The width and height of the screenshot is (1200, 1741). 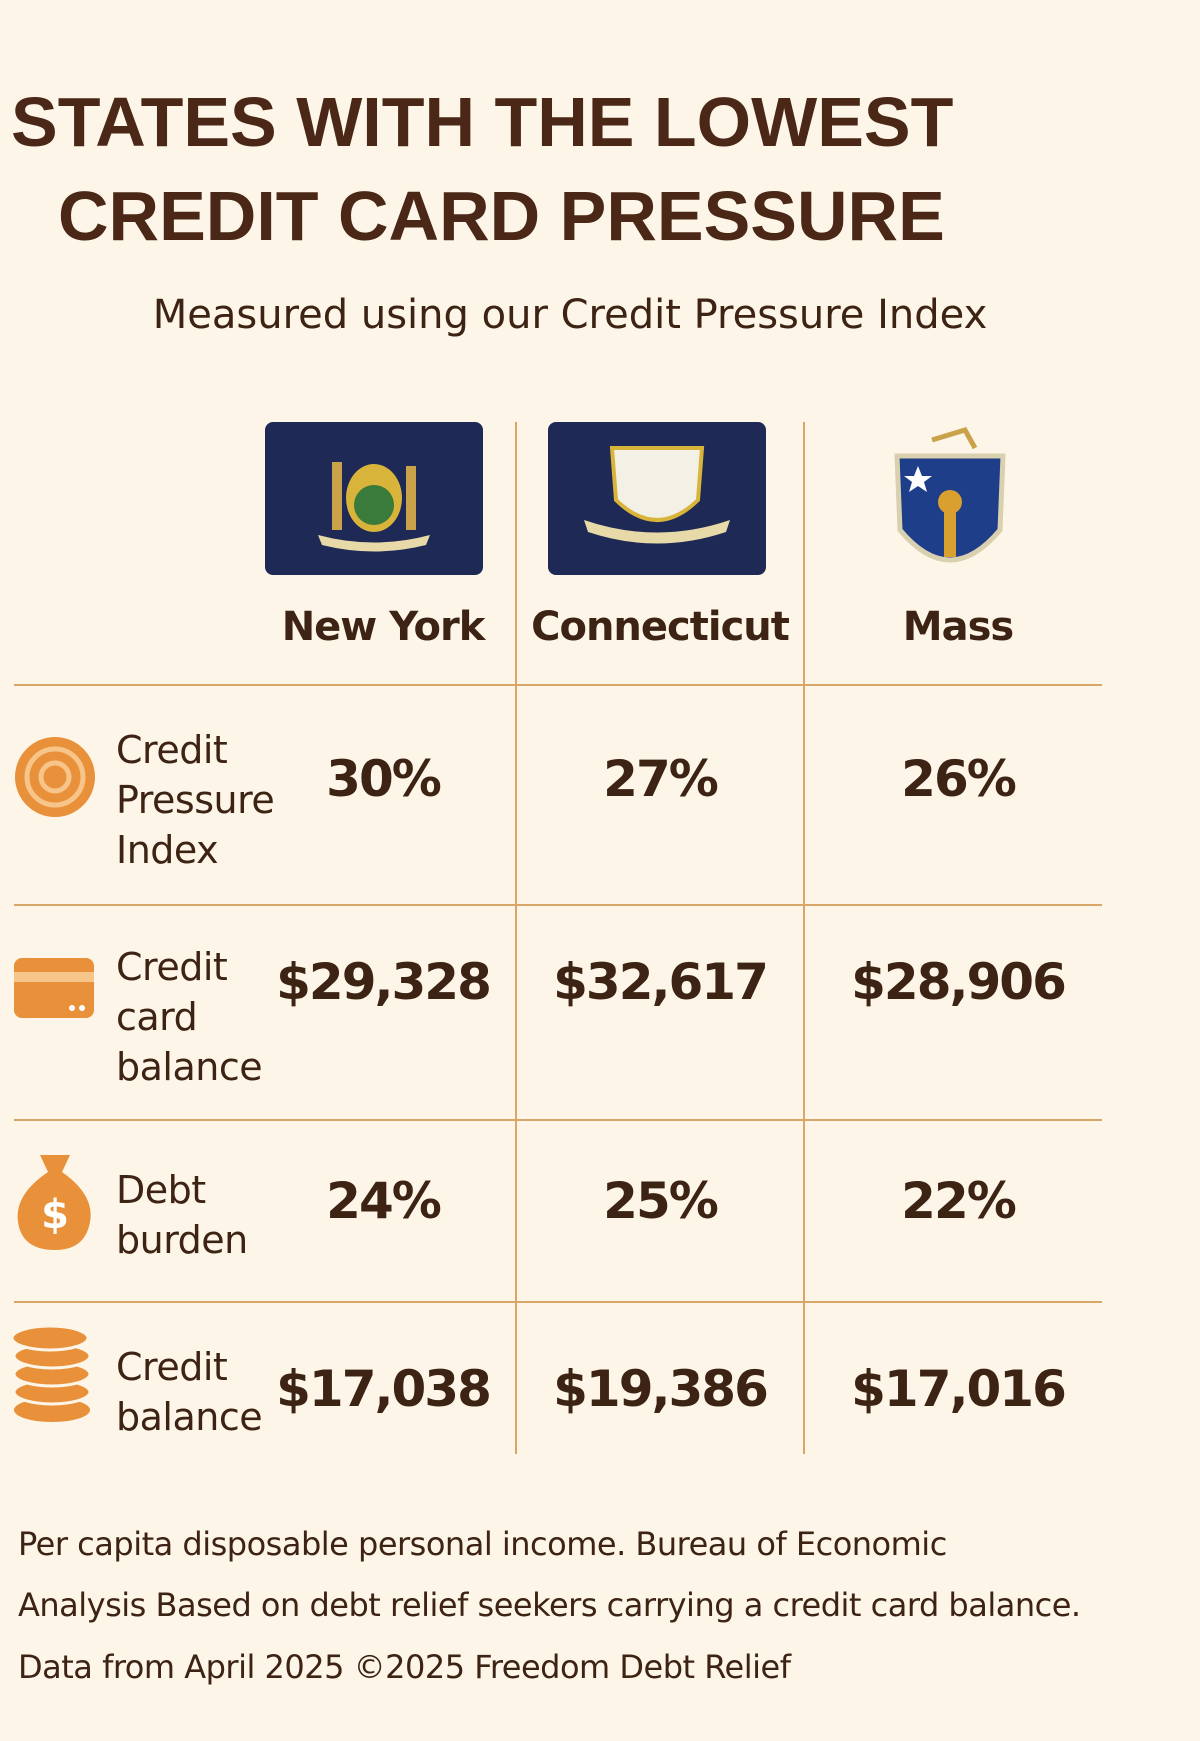 What do you see at coordinates (661, 982) in the screenshot?
I see `cell-value: $32,617` at bounding box center [661, 982].